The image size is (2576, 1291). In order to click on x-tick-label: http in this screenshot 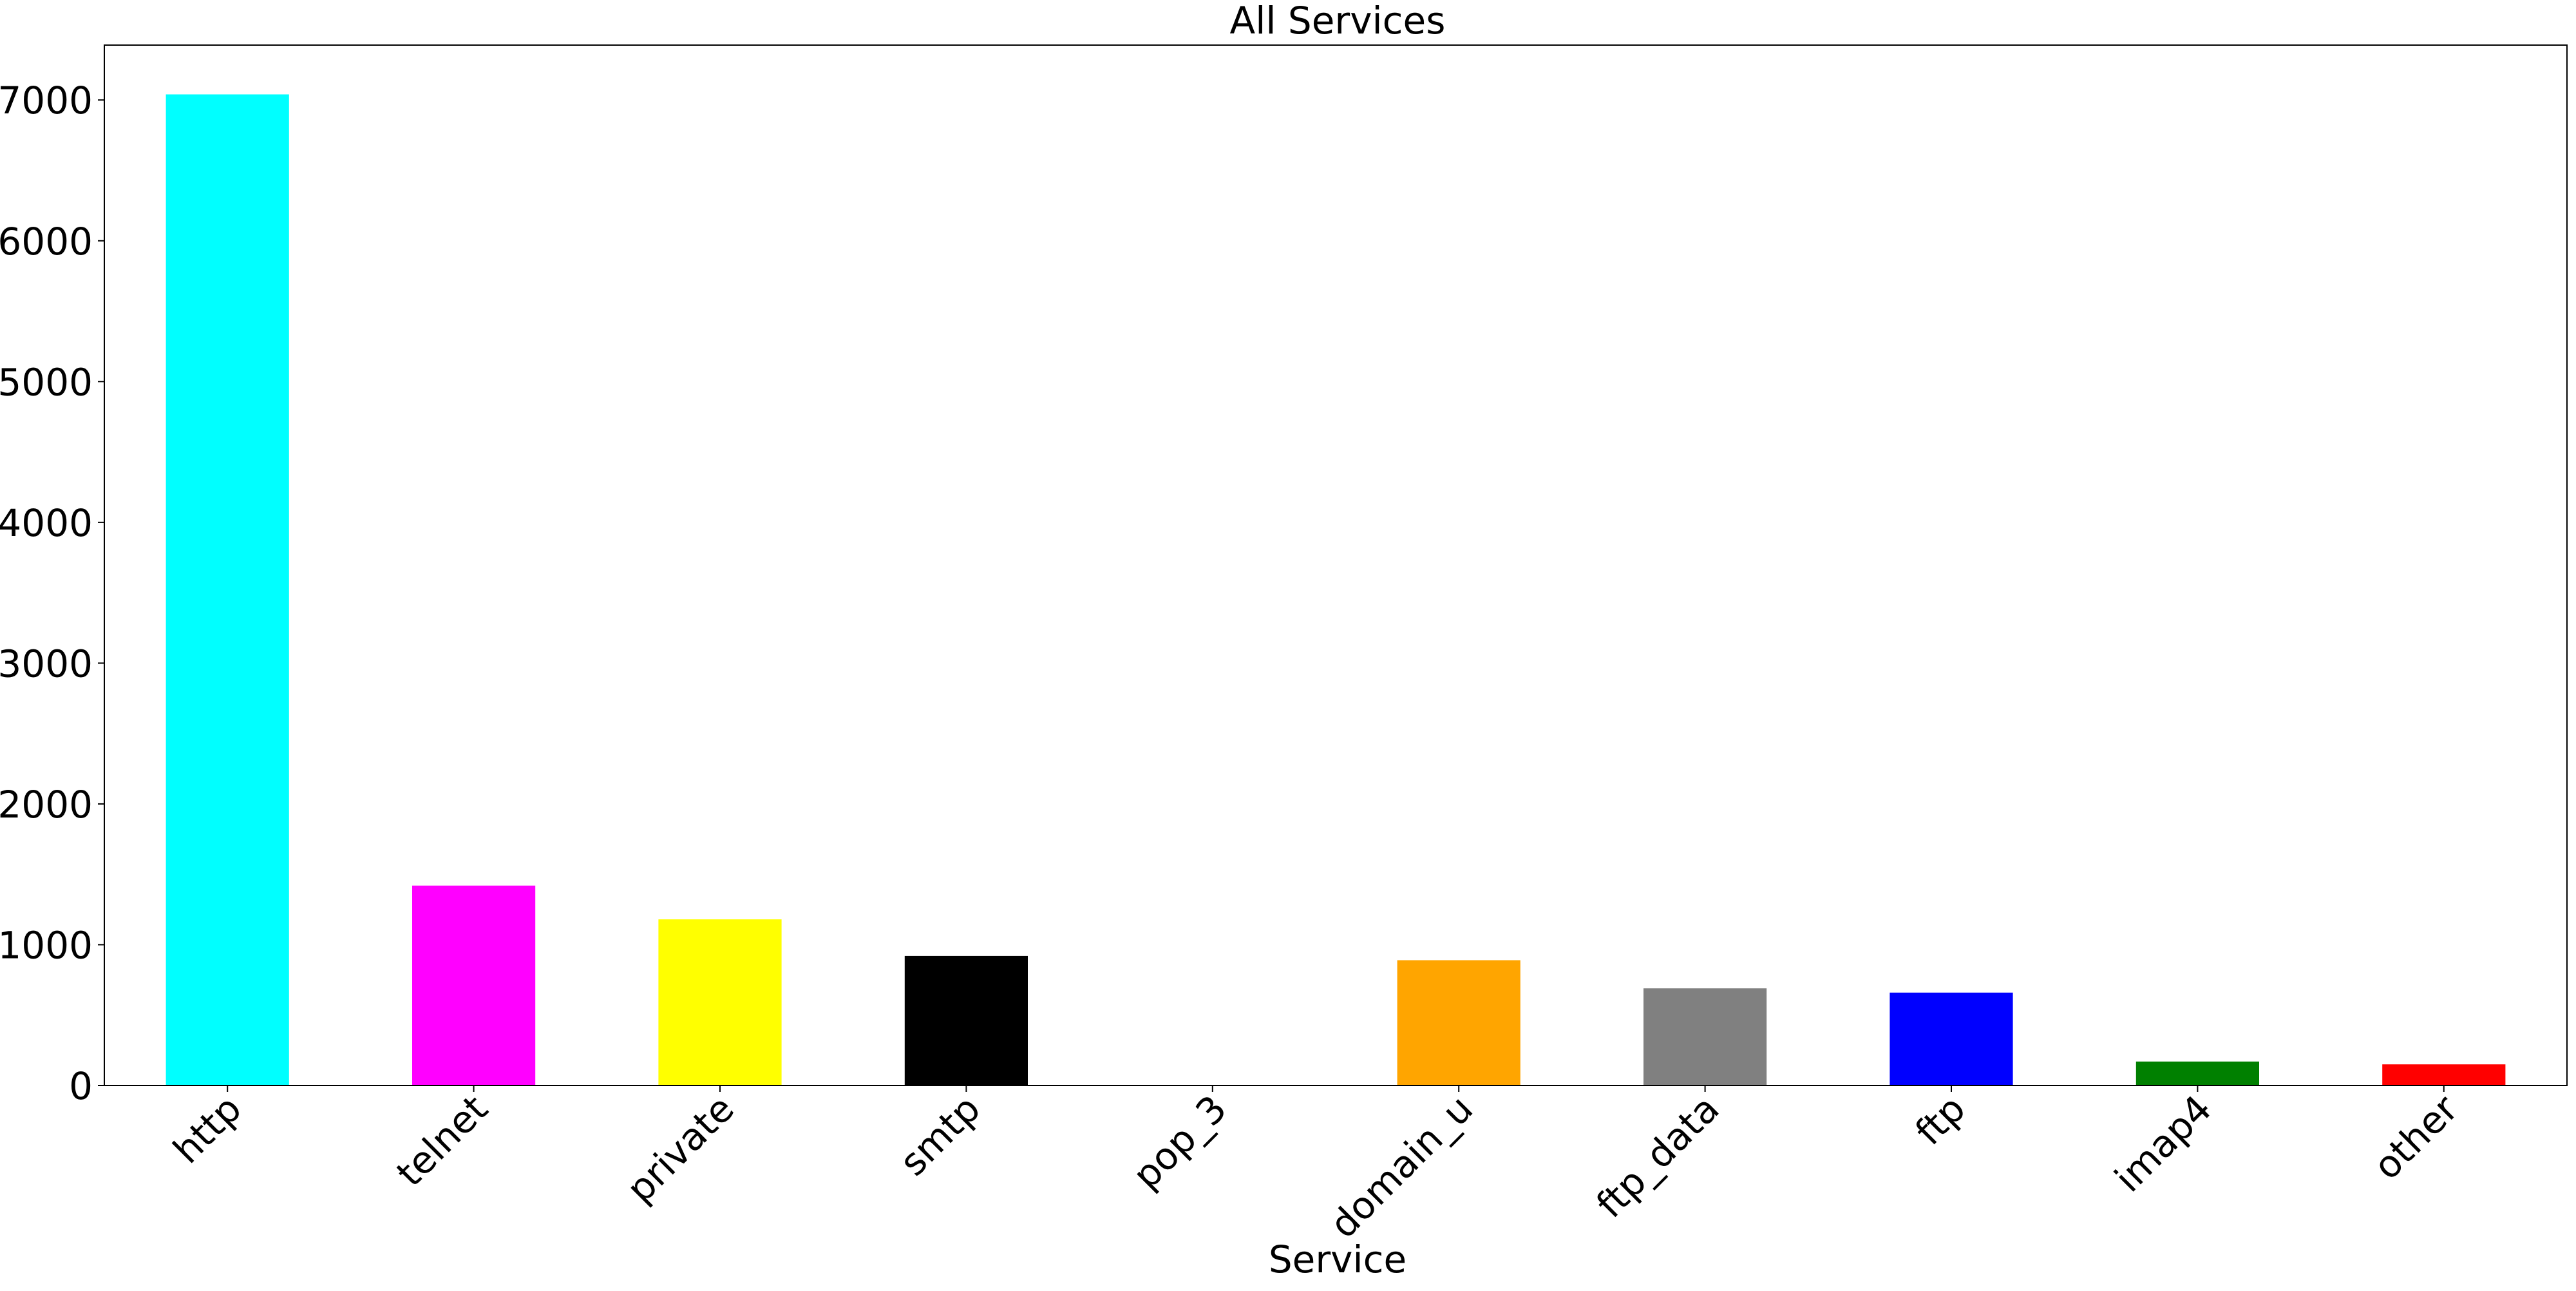, I will do `click(207, 1129)`.